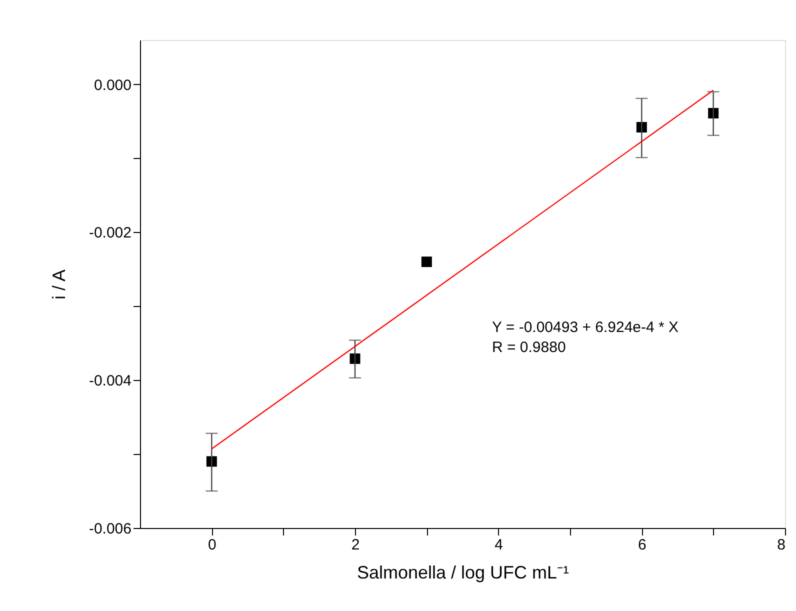 Image resolution: width=796 pixels, height=611 pixels. What do you see at coordinates (110, 381) in the screenshot?
I see `y-tick-label: -0.004` at bounding box center [110, 381].